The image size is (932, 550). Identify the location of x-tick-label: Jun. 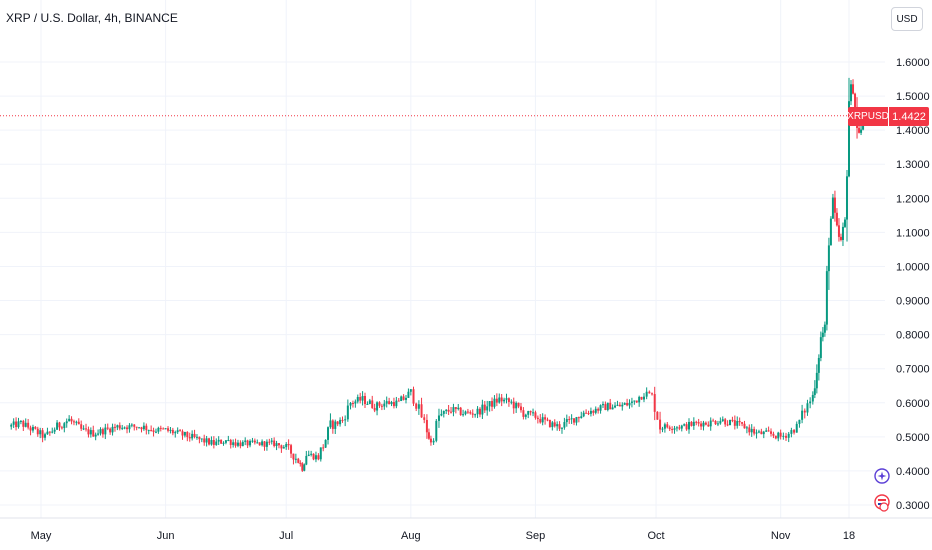
(166, 536).